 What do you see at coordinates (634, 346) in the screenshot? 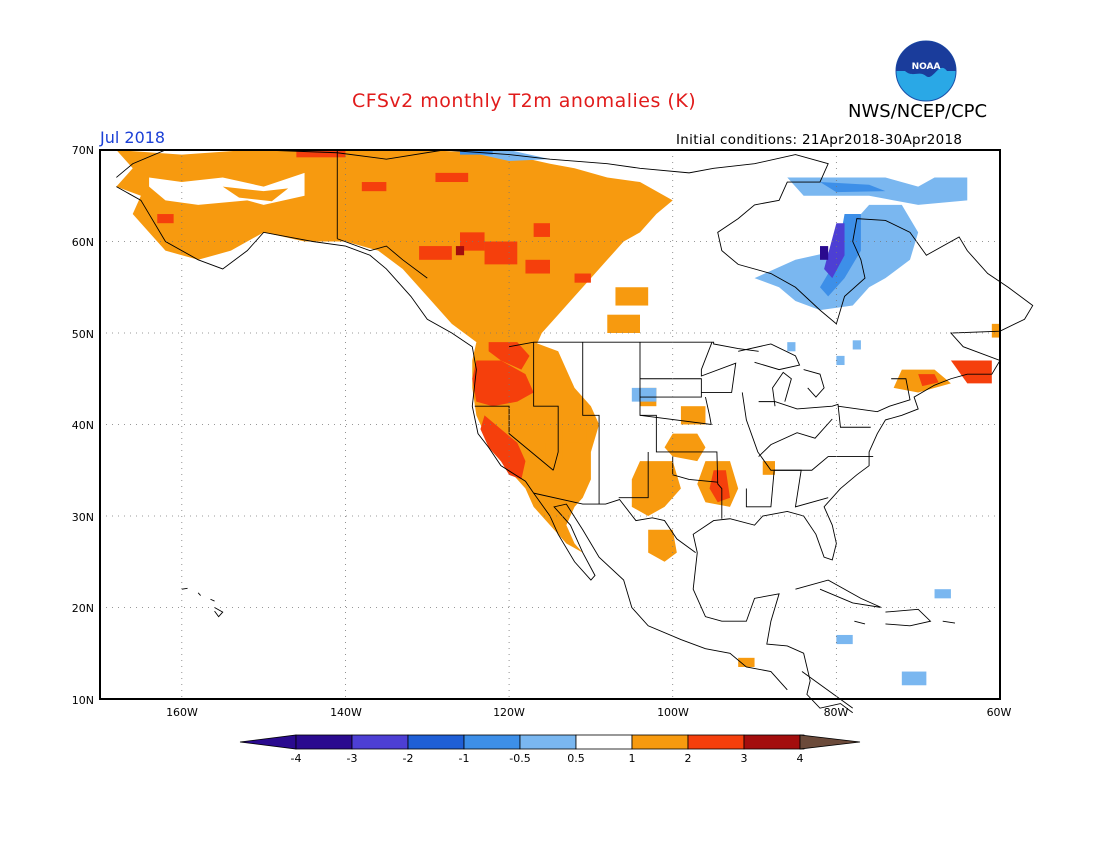
I see `border-canada-us` at bounding box center [634, 346].